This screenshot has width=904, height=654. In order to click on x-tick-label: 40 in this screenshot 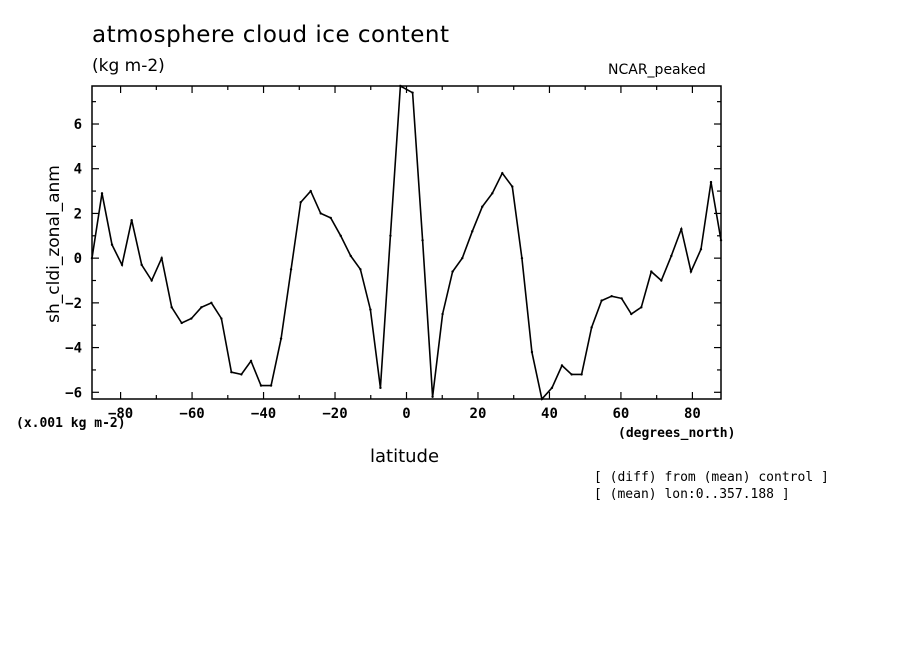, I will do `click(549, 414)`.